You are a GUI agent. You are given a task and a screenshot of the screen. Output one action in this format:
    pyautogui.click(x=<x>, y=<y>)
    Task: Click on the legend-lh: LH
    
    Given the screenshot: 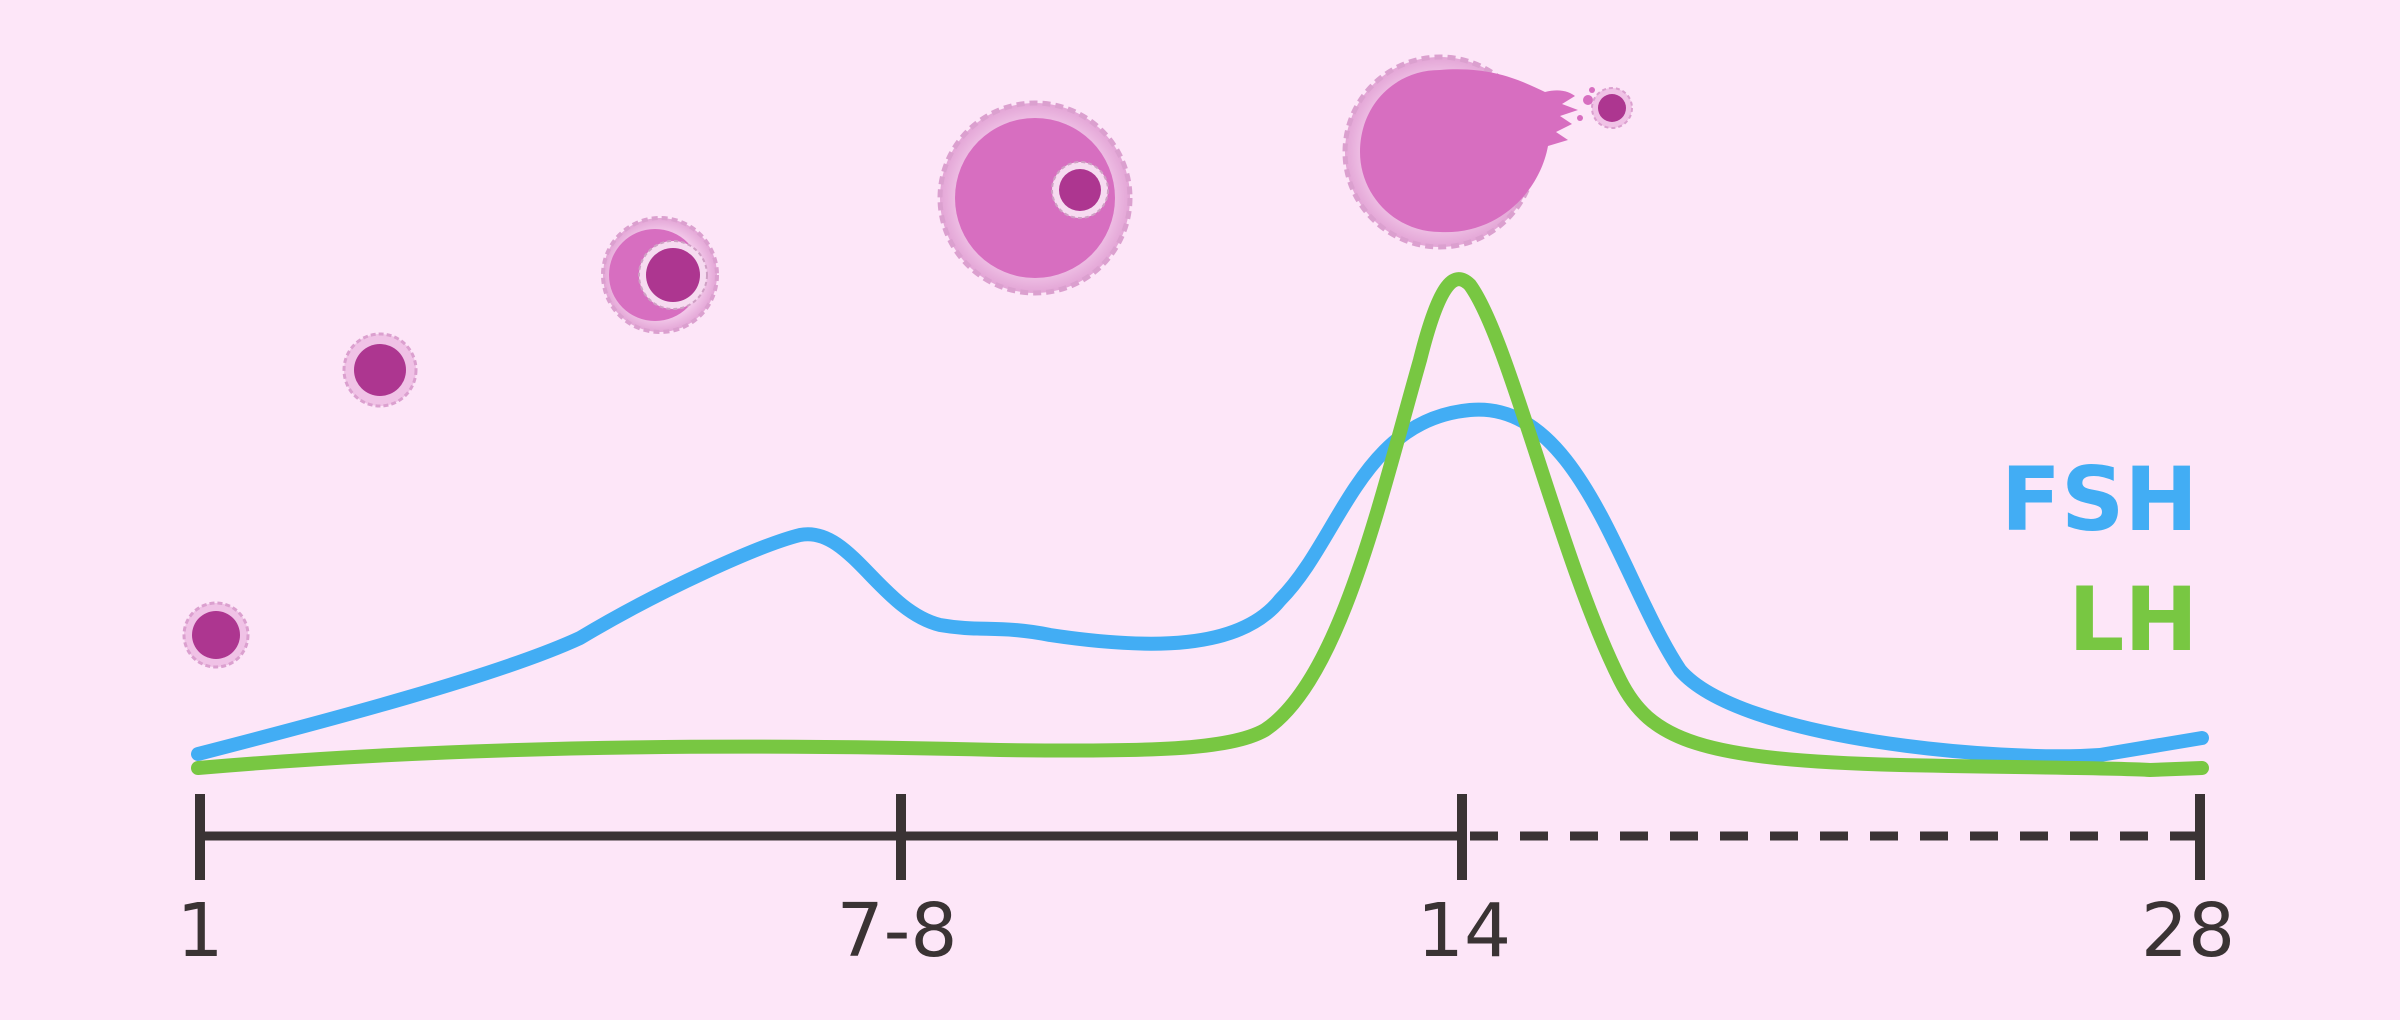 What is the action you would take?
    pyautogui.click(x=2133, y=619)
    